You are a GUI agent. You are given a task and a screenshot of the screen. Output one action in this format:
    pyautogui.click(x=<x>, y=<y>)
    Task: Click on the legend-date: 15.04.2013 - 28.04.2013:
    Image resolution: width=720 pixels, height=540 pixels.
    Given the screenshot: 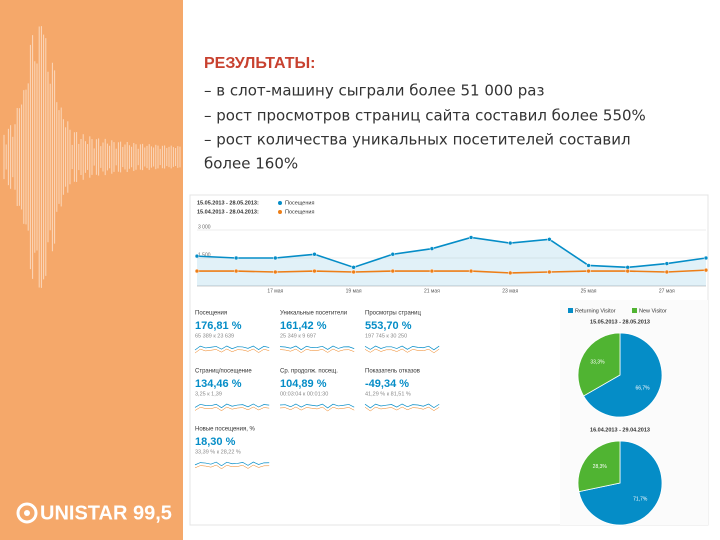 What is the action you would take?
    pyautogui.click(x=228, y=212)
    